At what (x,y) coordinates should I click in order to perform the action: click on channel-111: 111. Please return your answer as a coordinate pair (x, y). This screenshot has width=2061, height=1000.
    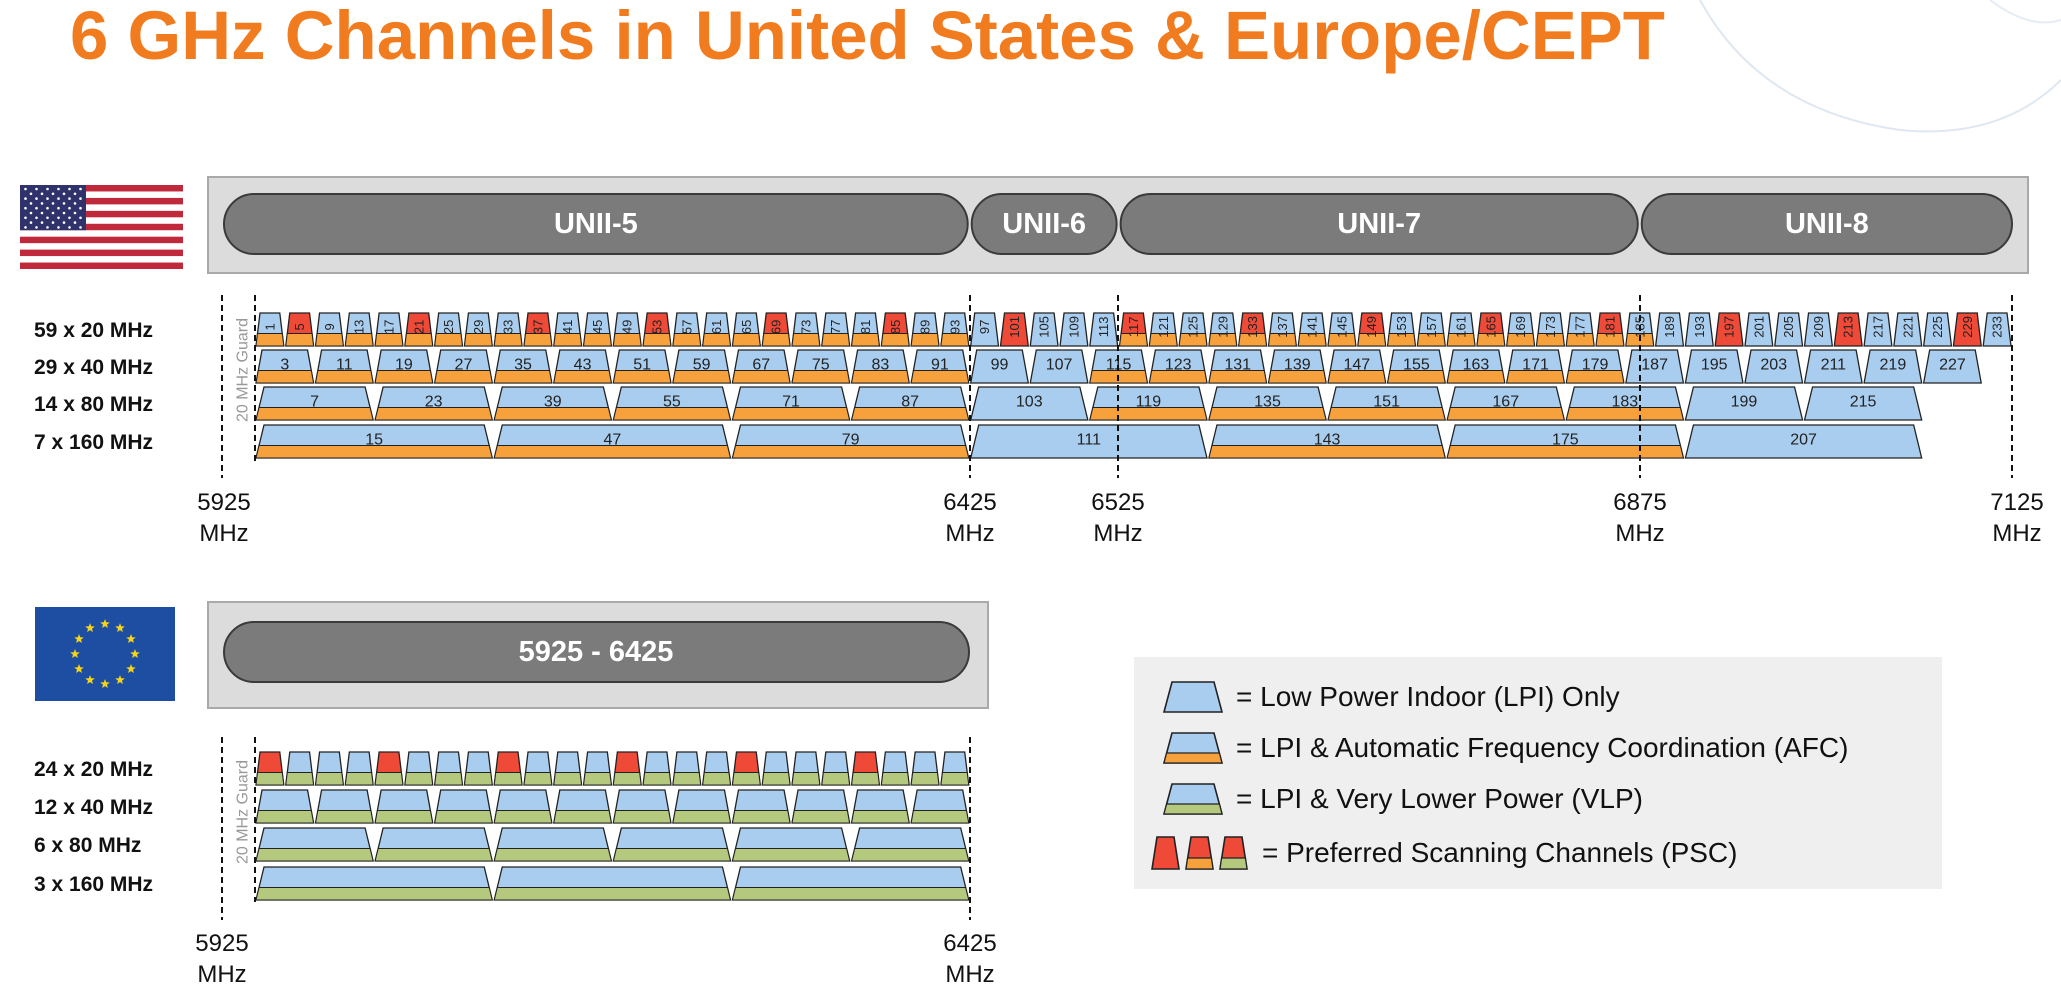
    Looking at the image, I should click on (1088, 441).